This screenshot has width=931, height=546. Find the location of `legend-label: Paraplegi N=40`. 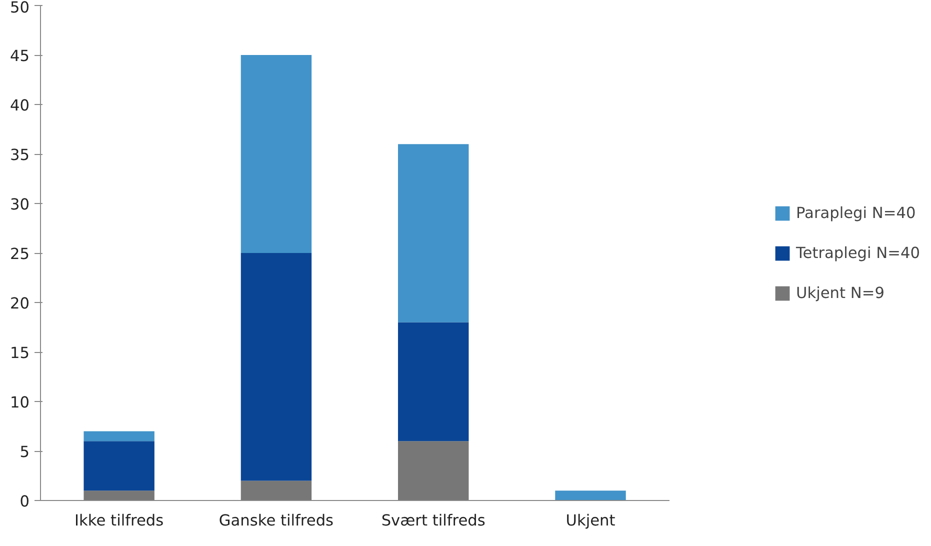

legend-label: Paraplegi N=40 is located at coordinates (856, 213).